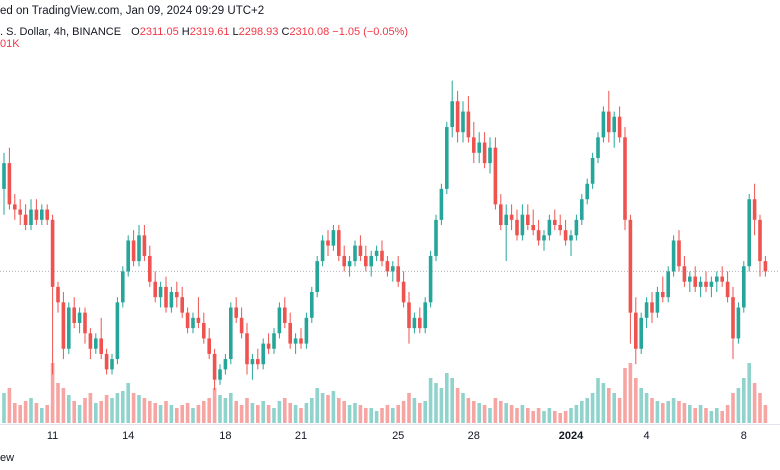 The image size is (780, 470). What do you see at coordinates (128, 436) in the screenshot?
I see `x-tick-label: 14` at bounding box center [128, 436].